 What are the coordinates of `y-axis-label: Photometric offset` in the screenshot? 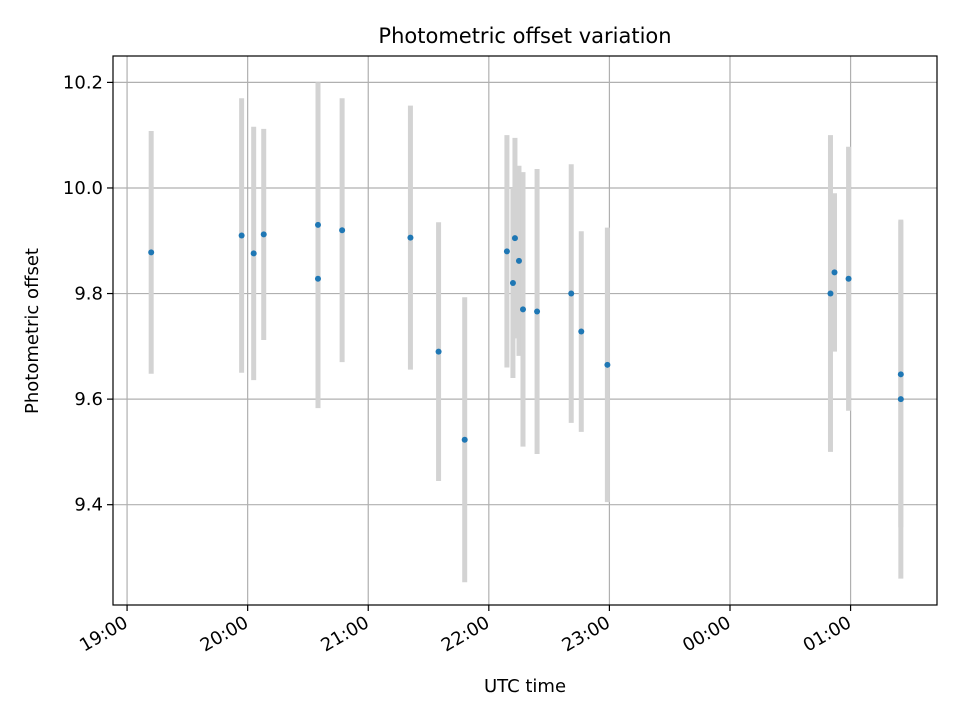 It's located at (32, 331).